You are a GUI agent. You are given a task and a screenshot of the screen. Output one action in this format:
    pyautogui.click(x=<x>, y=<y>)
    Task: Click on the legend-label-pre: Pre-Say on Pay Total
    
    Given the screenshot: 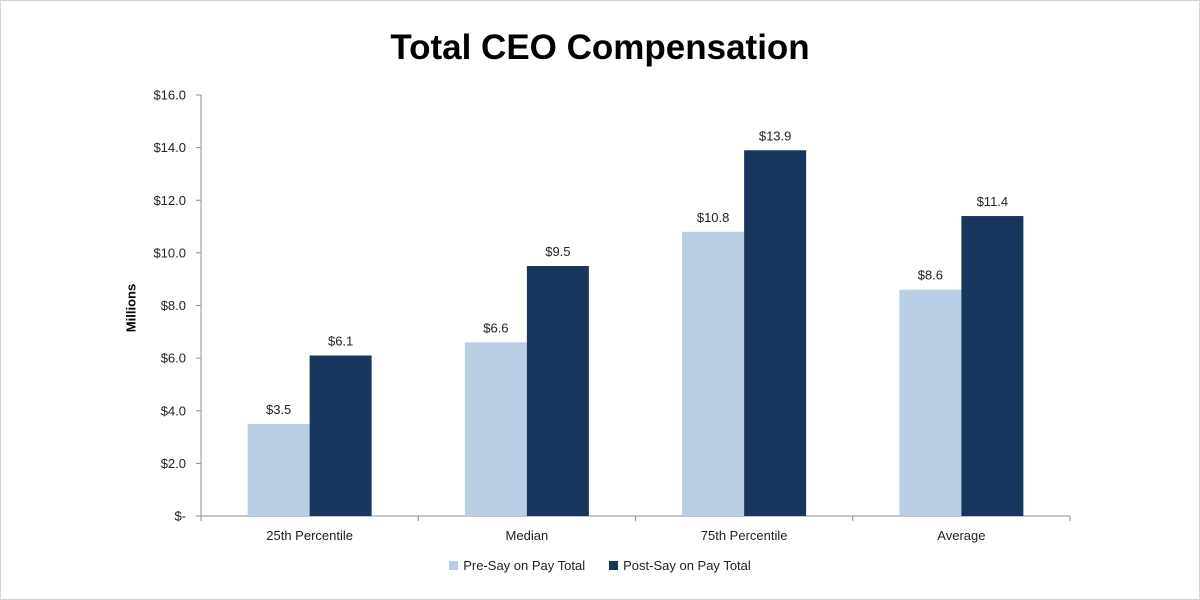 What is the action you would take?
    pyautogui.click(x=524, y=565)
    